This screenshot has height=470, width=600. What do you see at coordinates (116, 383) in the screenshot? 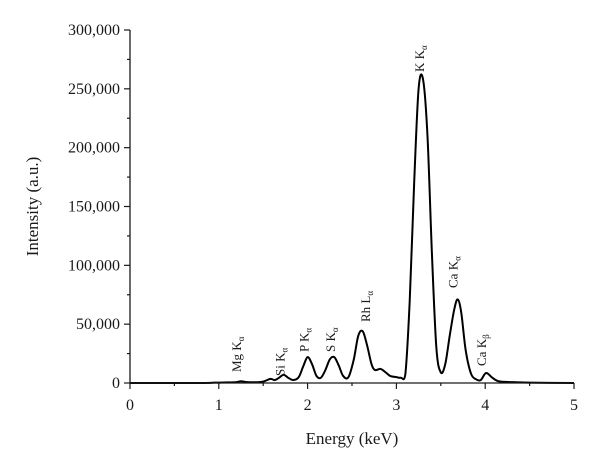
I see `y-tick-label: 0` at bounding box center [116, 383].